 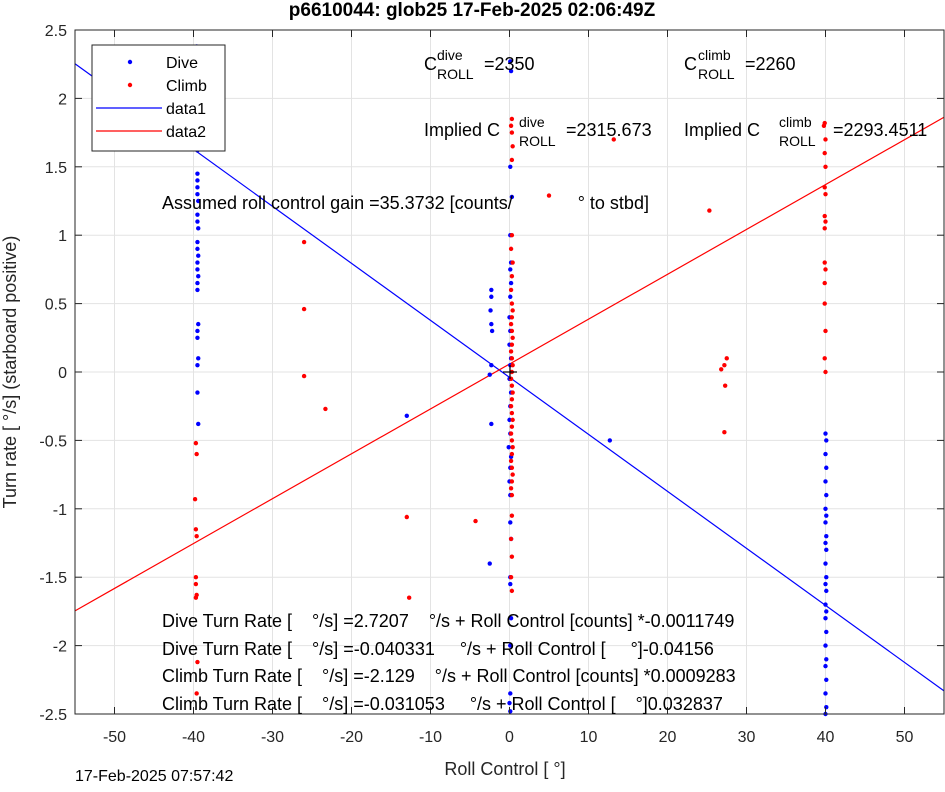 I want to click on legend-data2-label: data2, so click(x=186, y=132).